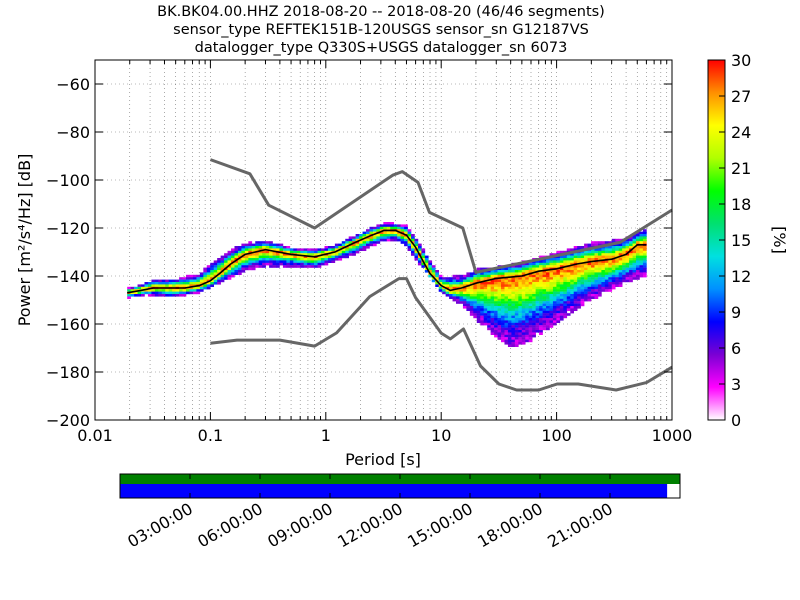 The image size is (800, 600). I want to click on colorbar-tick-label: 3, so click(736, 384).